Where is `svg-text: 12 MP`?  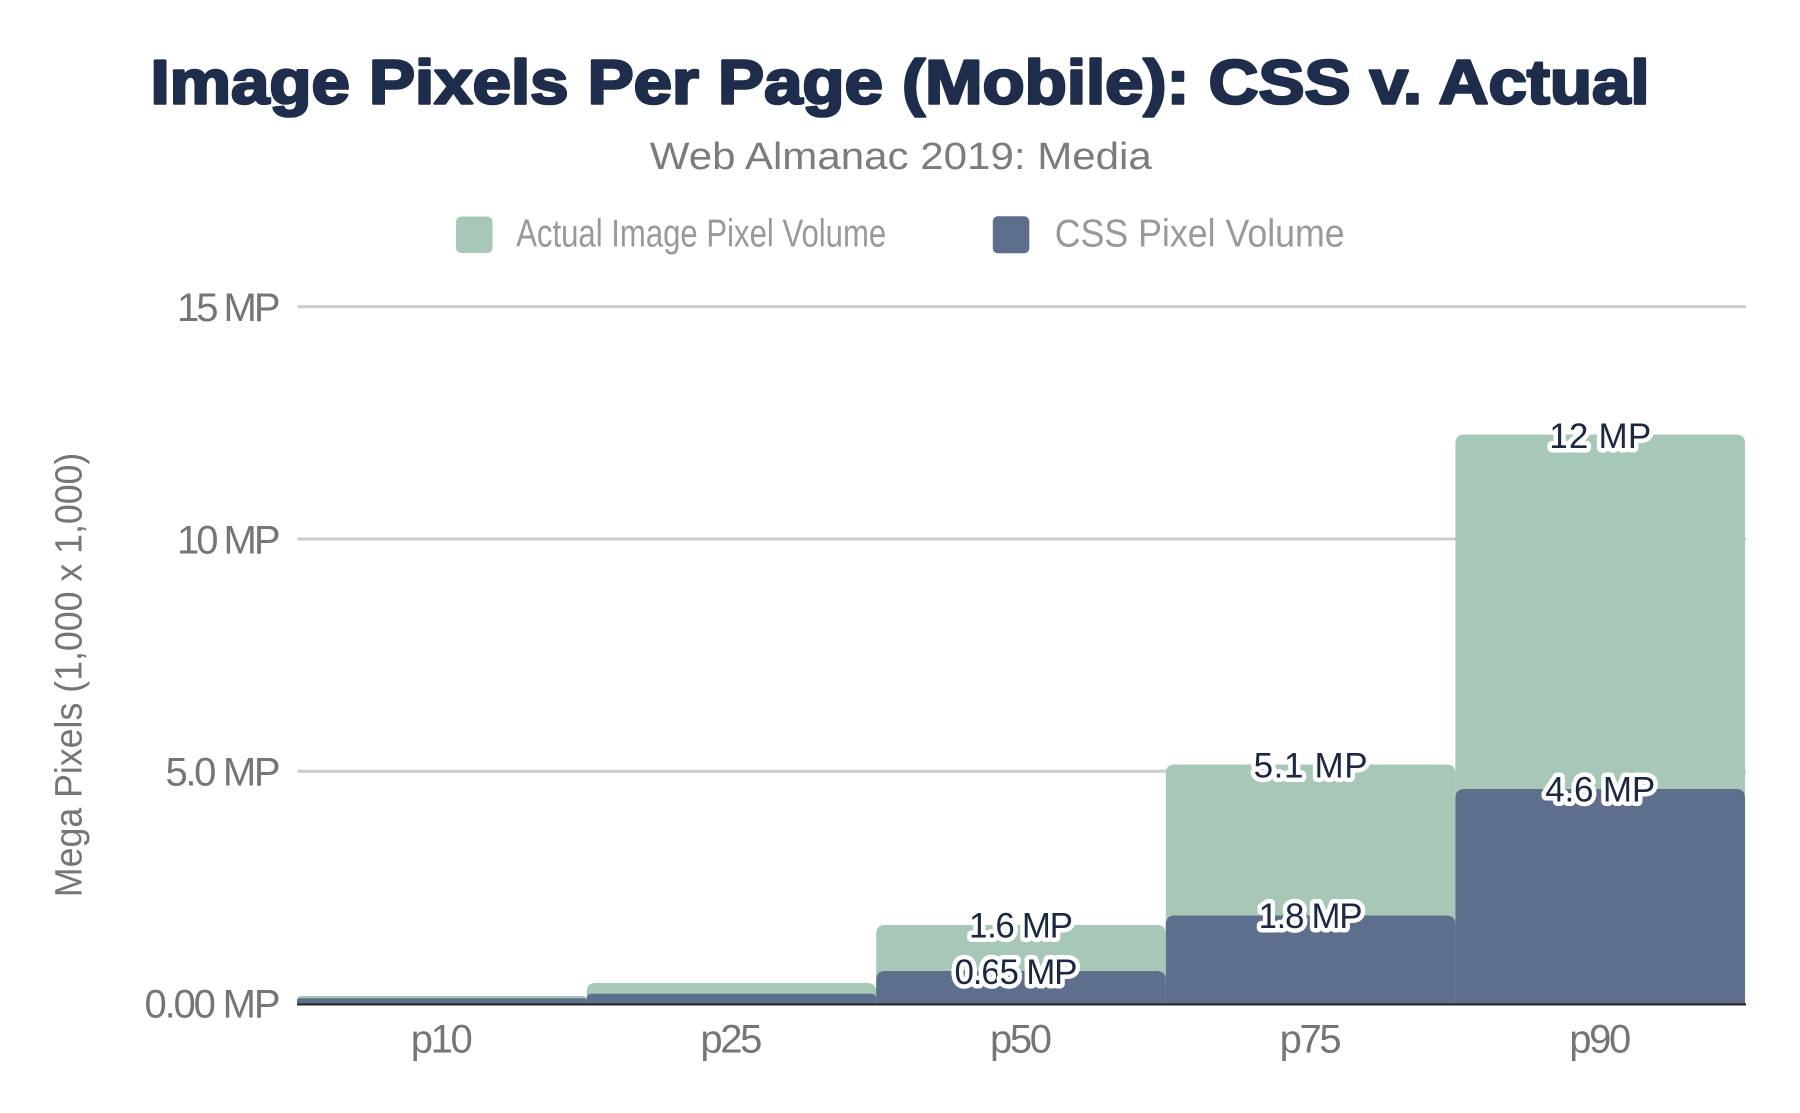 svg-text: 12 MP is located at coordinates (1600, 436).